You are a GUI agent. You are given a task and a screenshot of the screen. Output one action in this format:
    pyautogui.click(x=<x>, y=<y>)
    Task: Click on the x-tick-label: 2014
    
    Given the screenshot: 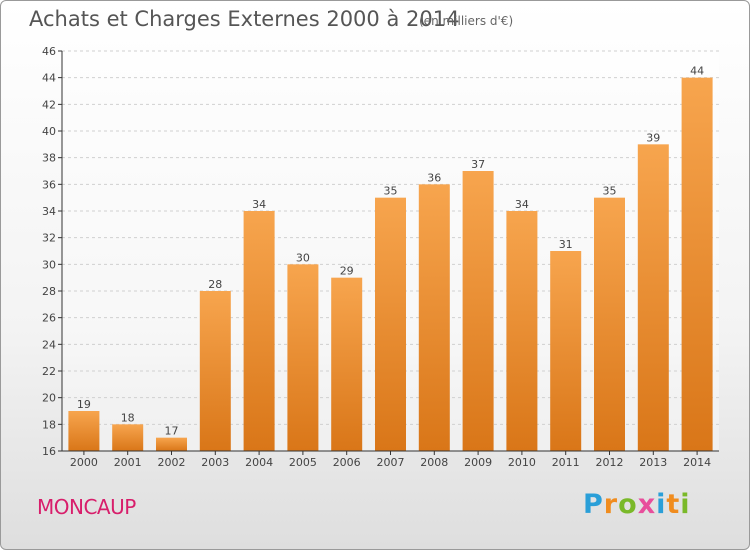 What is the action you would take?
    pyautogui.click(x=697, y=462)
    